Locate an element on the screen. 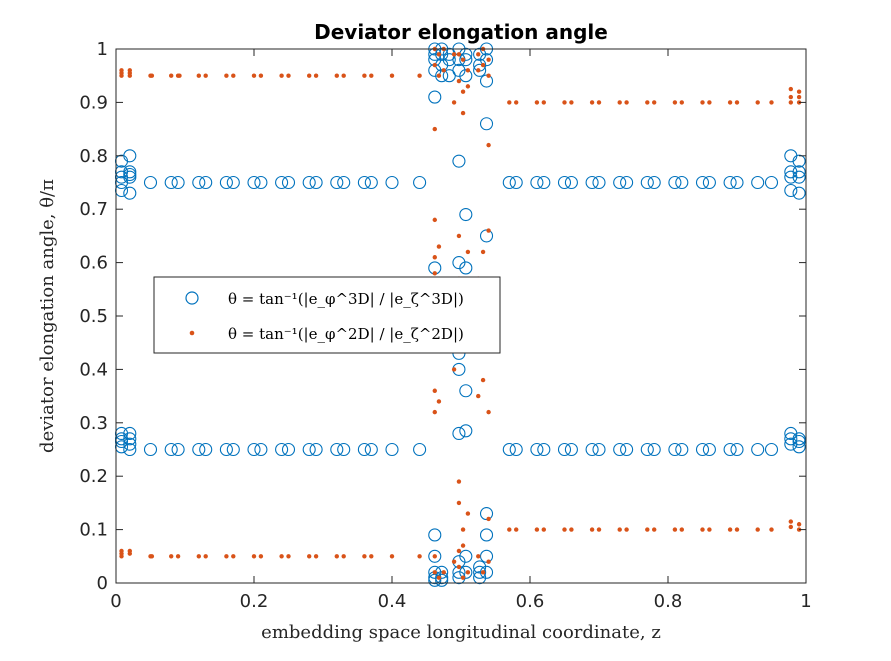 This screenshot has width=891, height=661. y-tick-label: 0 is located at coordinates (102, 583).